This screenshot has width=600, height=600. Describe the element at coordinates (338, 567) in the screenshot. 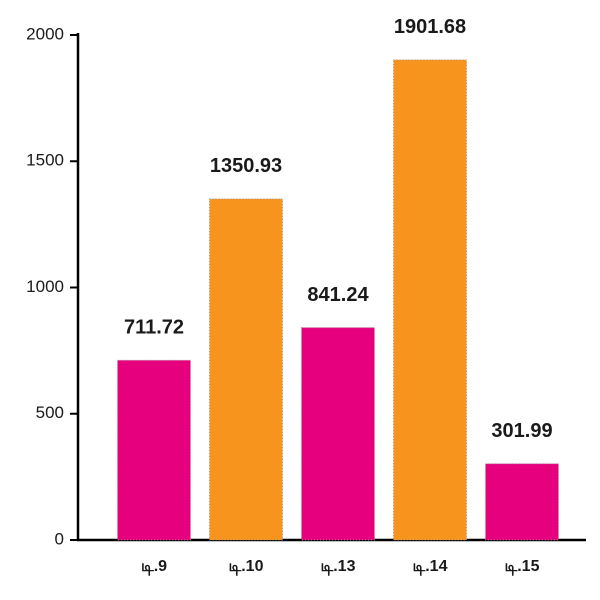

I see `x-tick-label: டி.13` at that location.